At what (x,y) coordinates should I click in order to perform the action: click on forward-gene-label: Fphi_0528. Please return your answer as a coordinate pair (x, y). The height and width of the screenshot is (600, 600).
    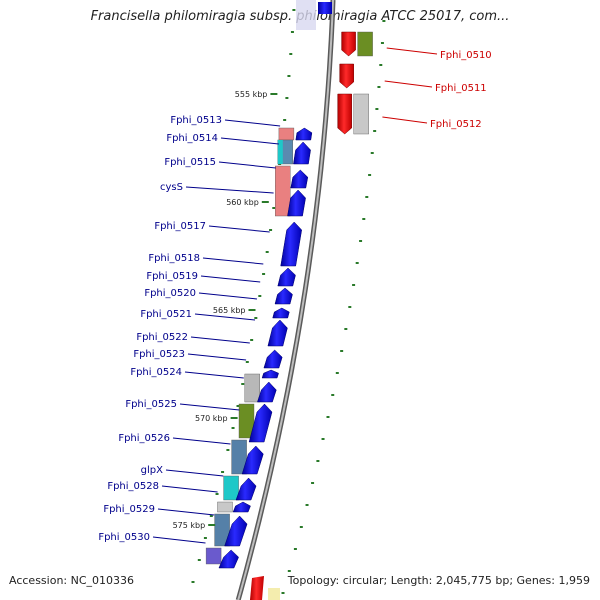
    Looking at the image, I should click on (133, 486).